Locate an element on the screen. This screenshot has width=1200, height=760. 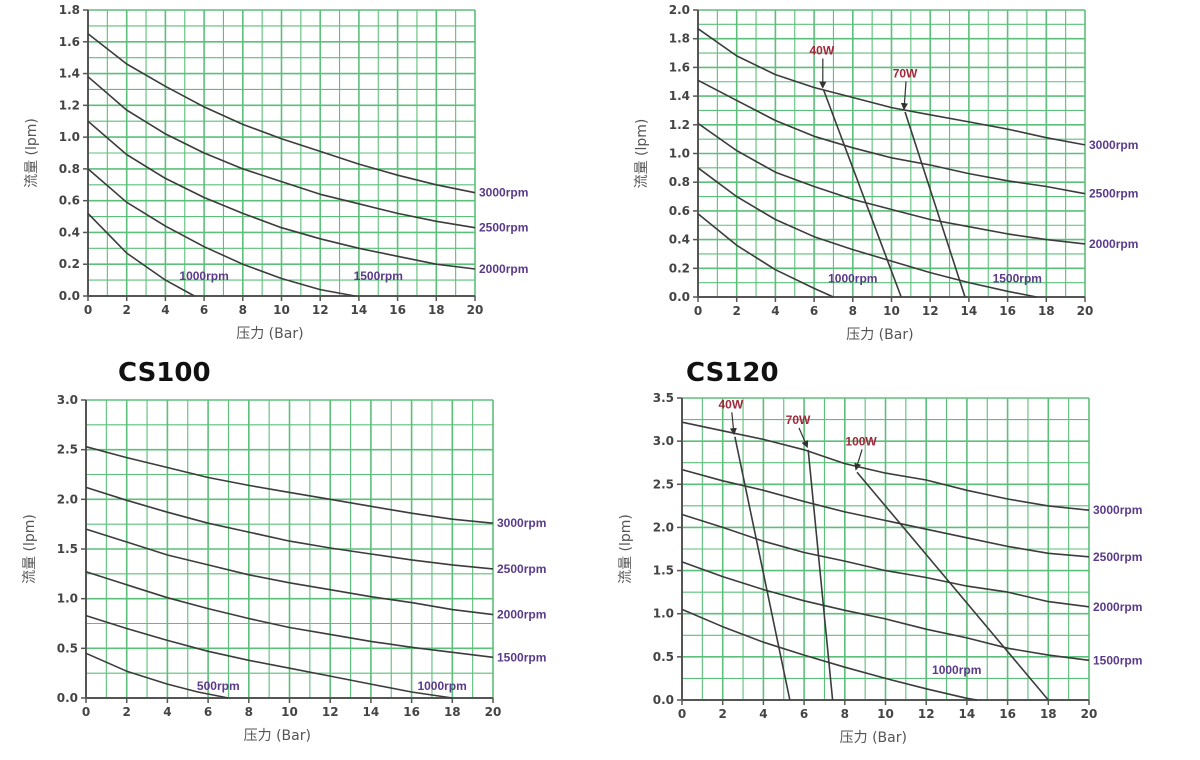
series-line-2500rpm is located at coordinates (891, 137).